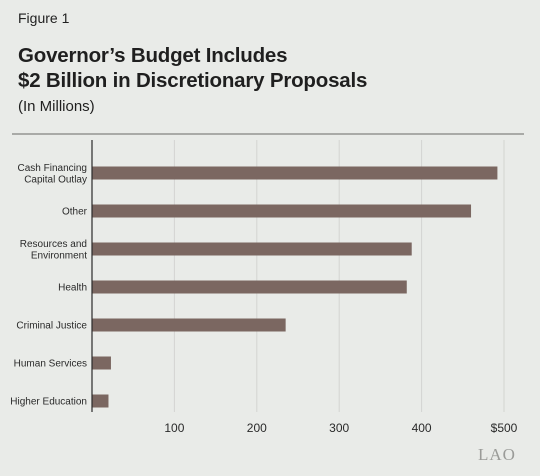  Describe the element at coordinates (193, 80) in the screenshot. I see `chart-title-line-2: $2 Billion in Discretionary Proposals` at that location.